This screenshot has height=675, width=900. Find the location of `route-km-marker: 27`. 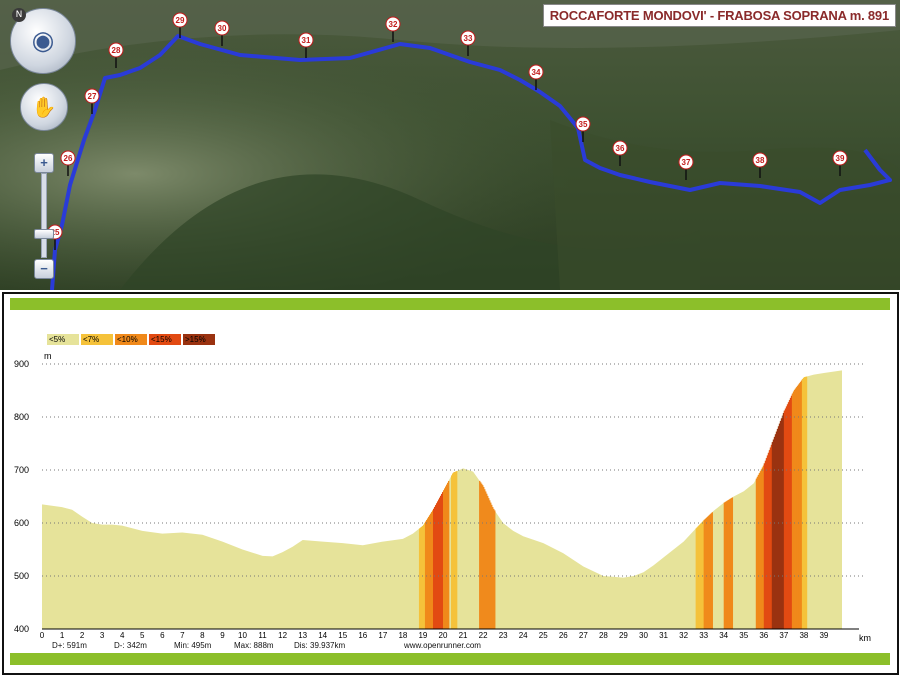

route-km-marker: 27 is located at coordinates (92, 101).